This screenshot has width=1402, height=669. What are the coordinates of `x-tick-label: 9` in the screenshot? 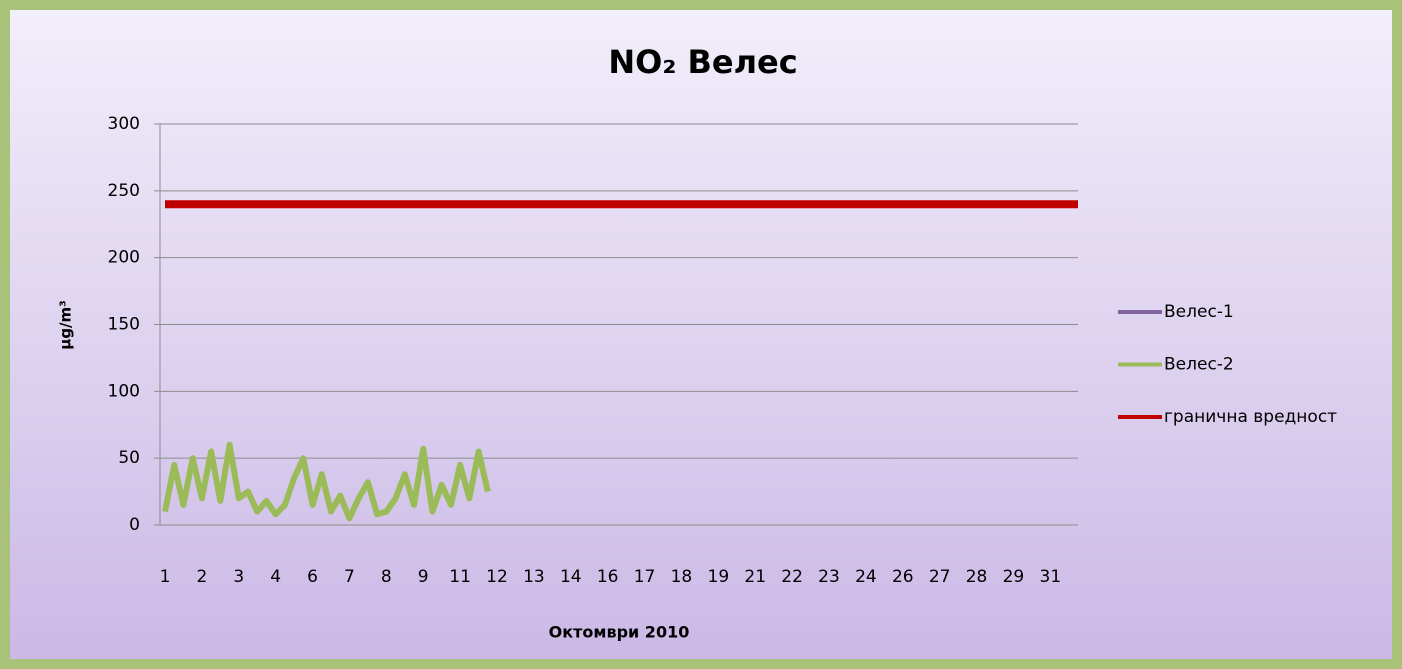 It's located at (423, 577).